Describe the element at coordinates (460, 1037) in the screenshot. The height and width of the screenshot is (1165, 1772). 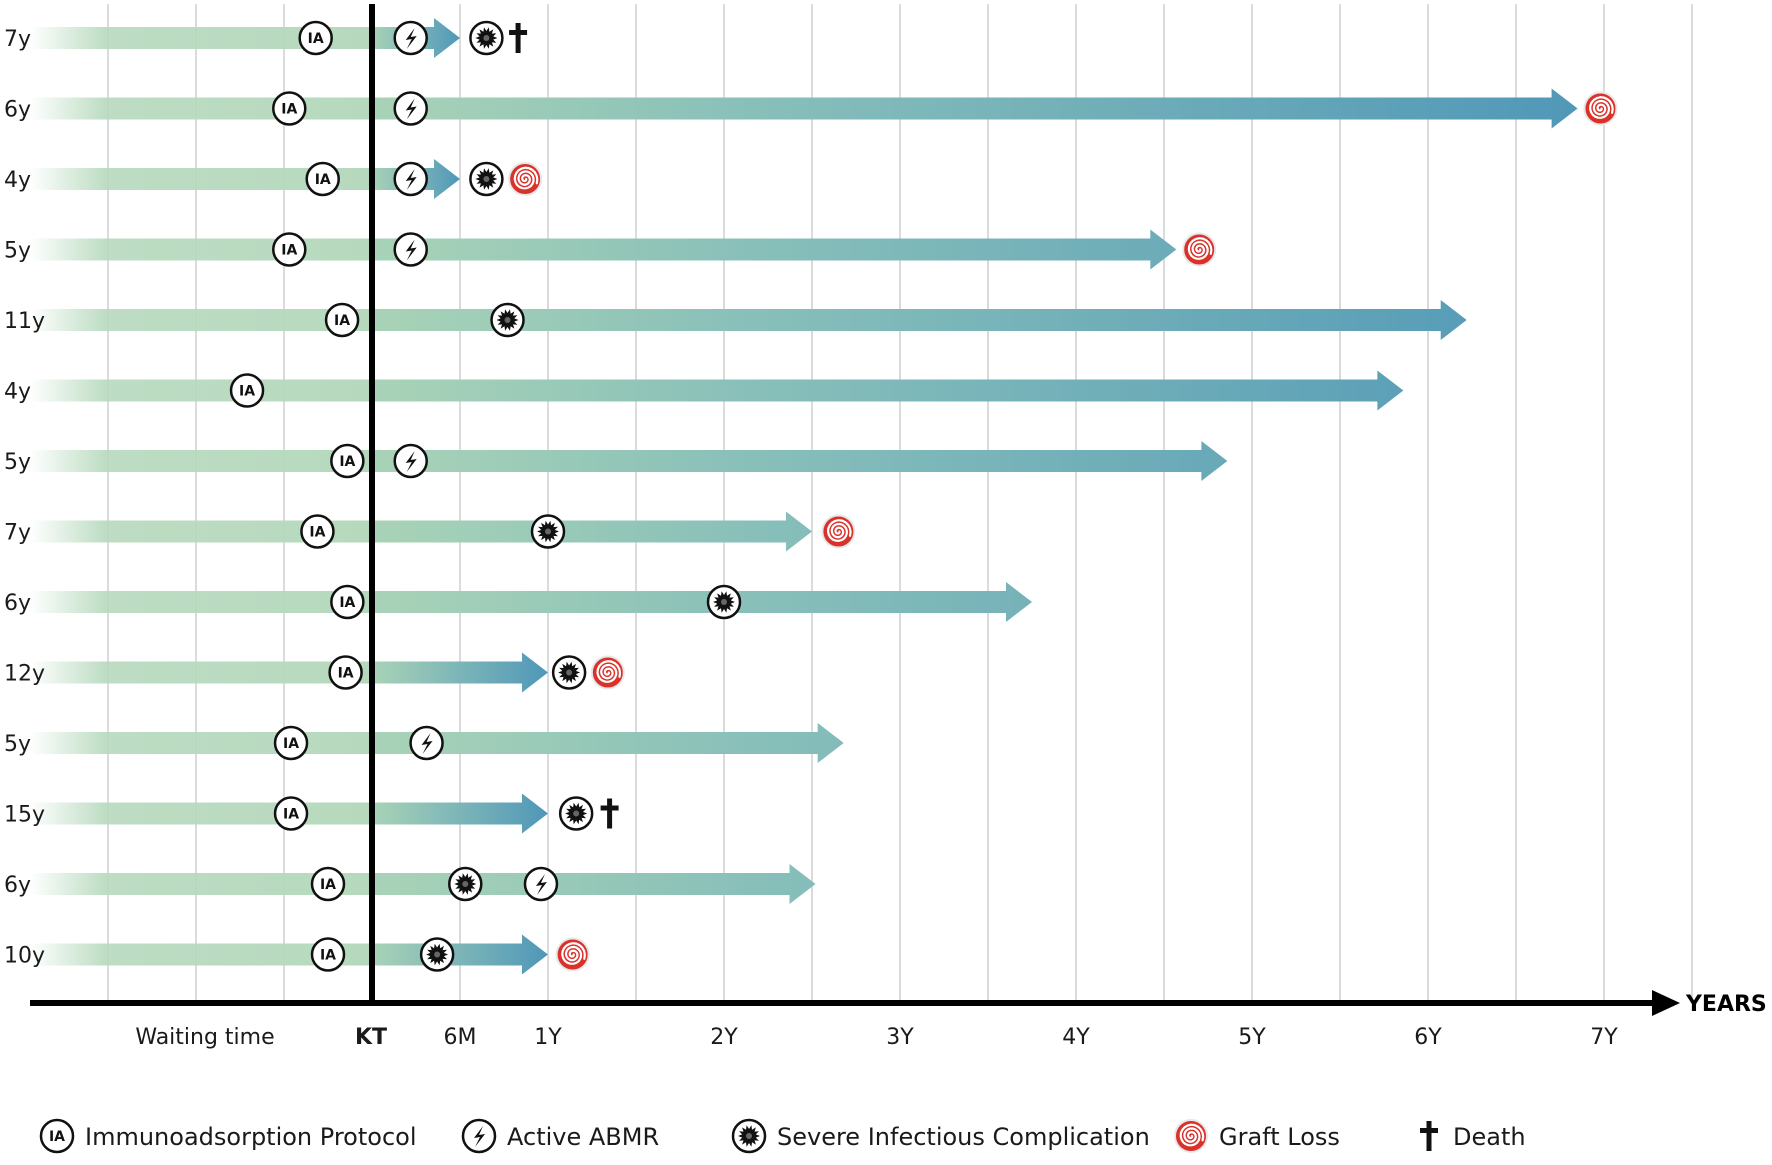
I see `x-tick-label: 6M` at that location.